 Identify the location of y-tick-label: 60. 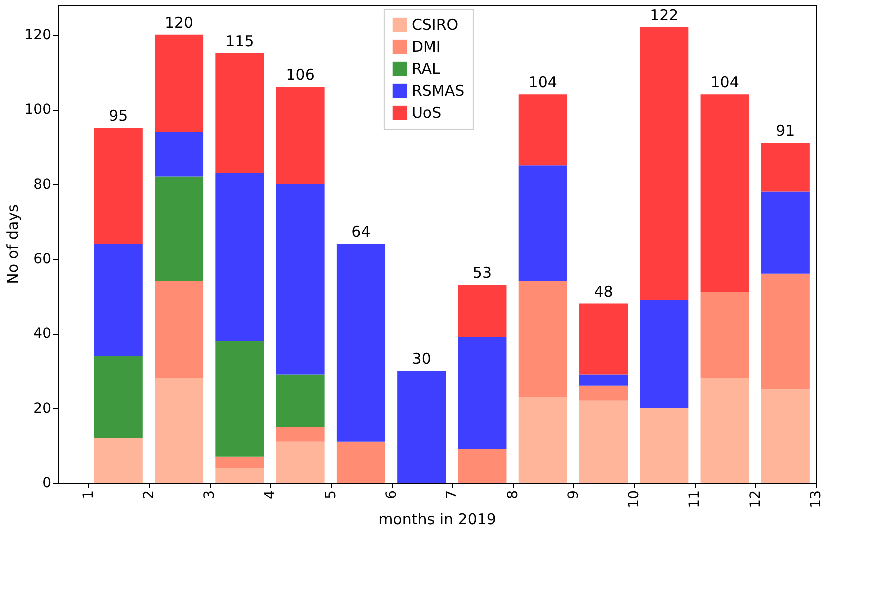
(43, 259).